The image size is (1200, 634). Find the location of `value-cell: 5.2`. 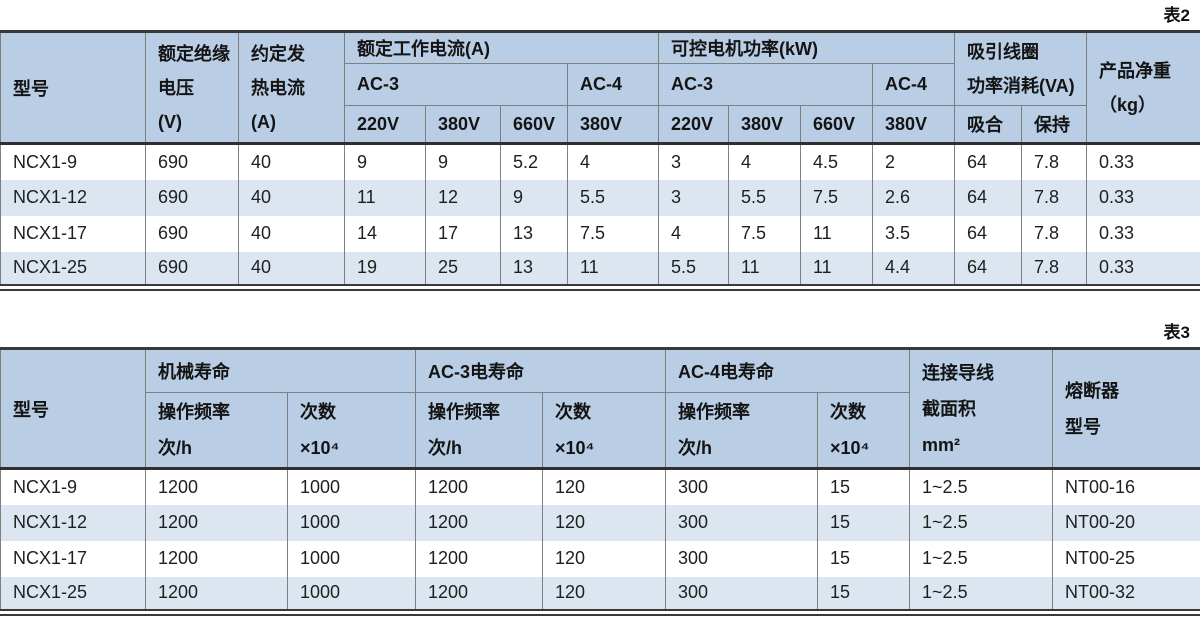

value-cell: 5.2 is located at coordinates (534, 161).